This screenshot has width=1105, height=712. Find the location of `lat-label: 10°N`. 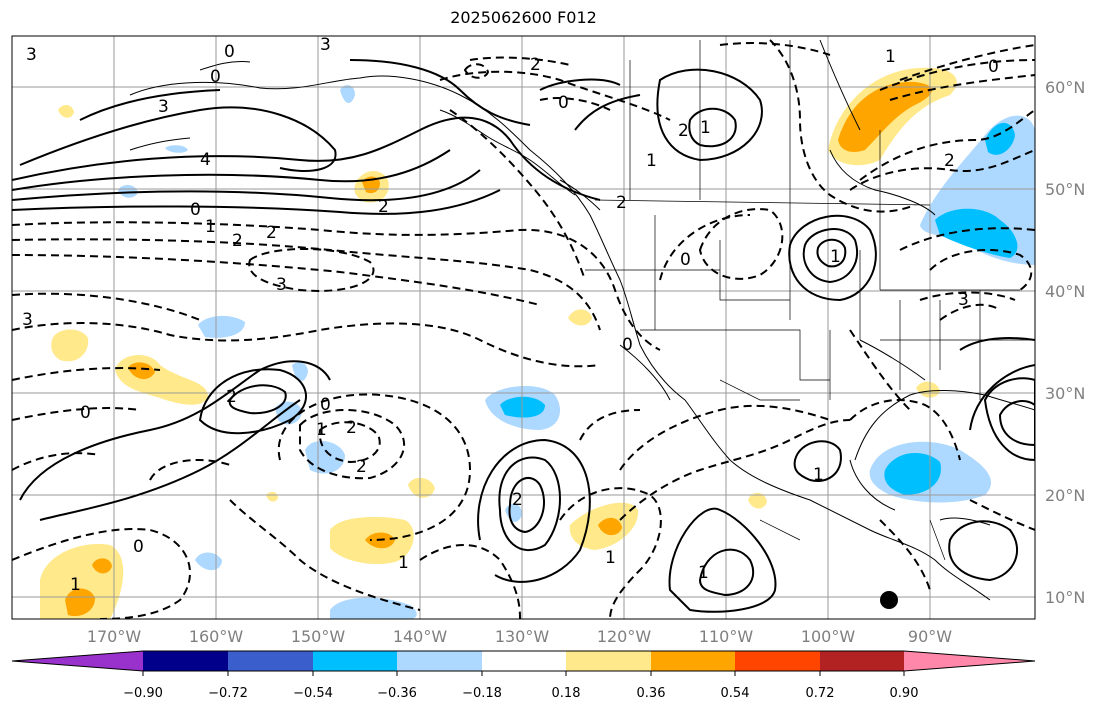

lat-label: 10°N is located at coordinates (1065, 597).